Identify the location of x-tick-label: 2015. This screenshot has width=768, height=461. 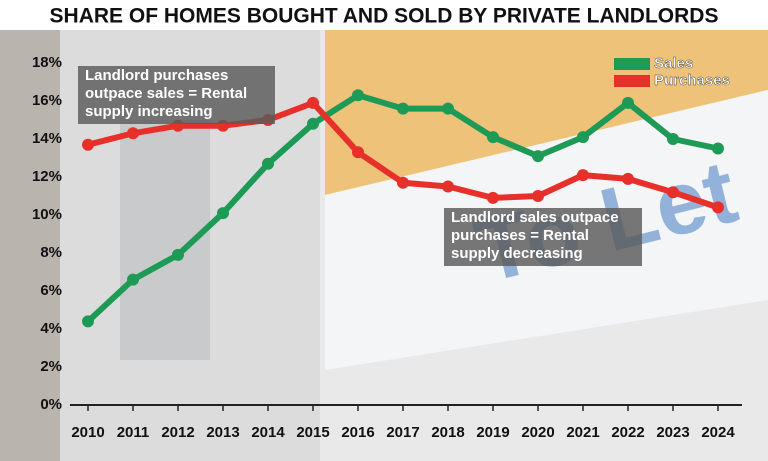
(312, 432).